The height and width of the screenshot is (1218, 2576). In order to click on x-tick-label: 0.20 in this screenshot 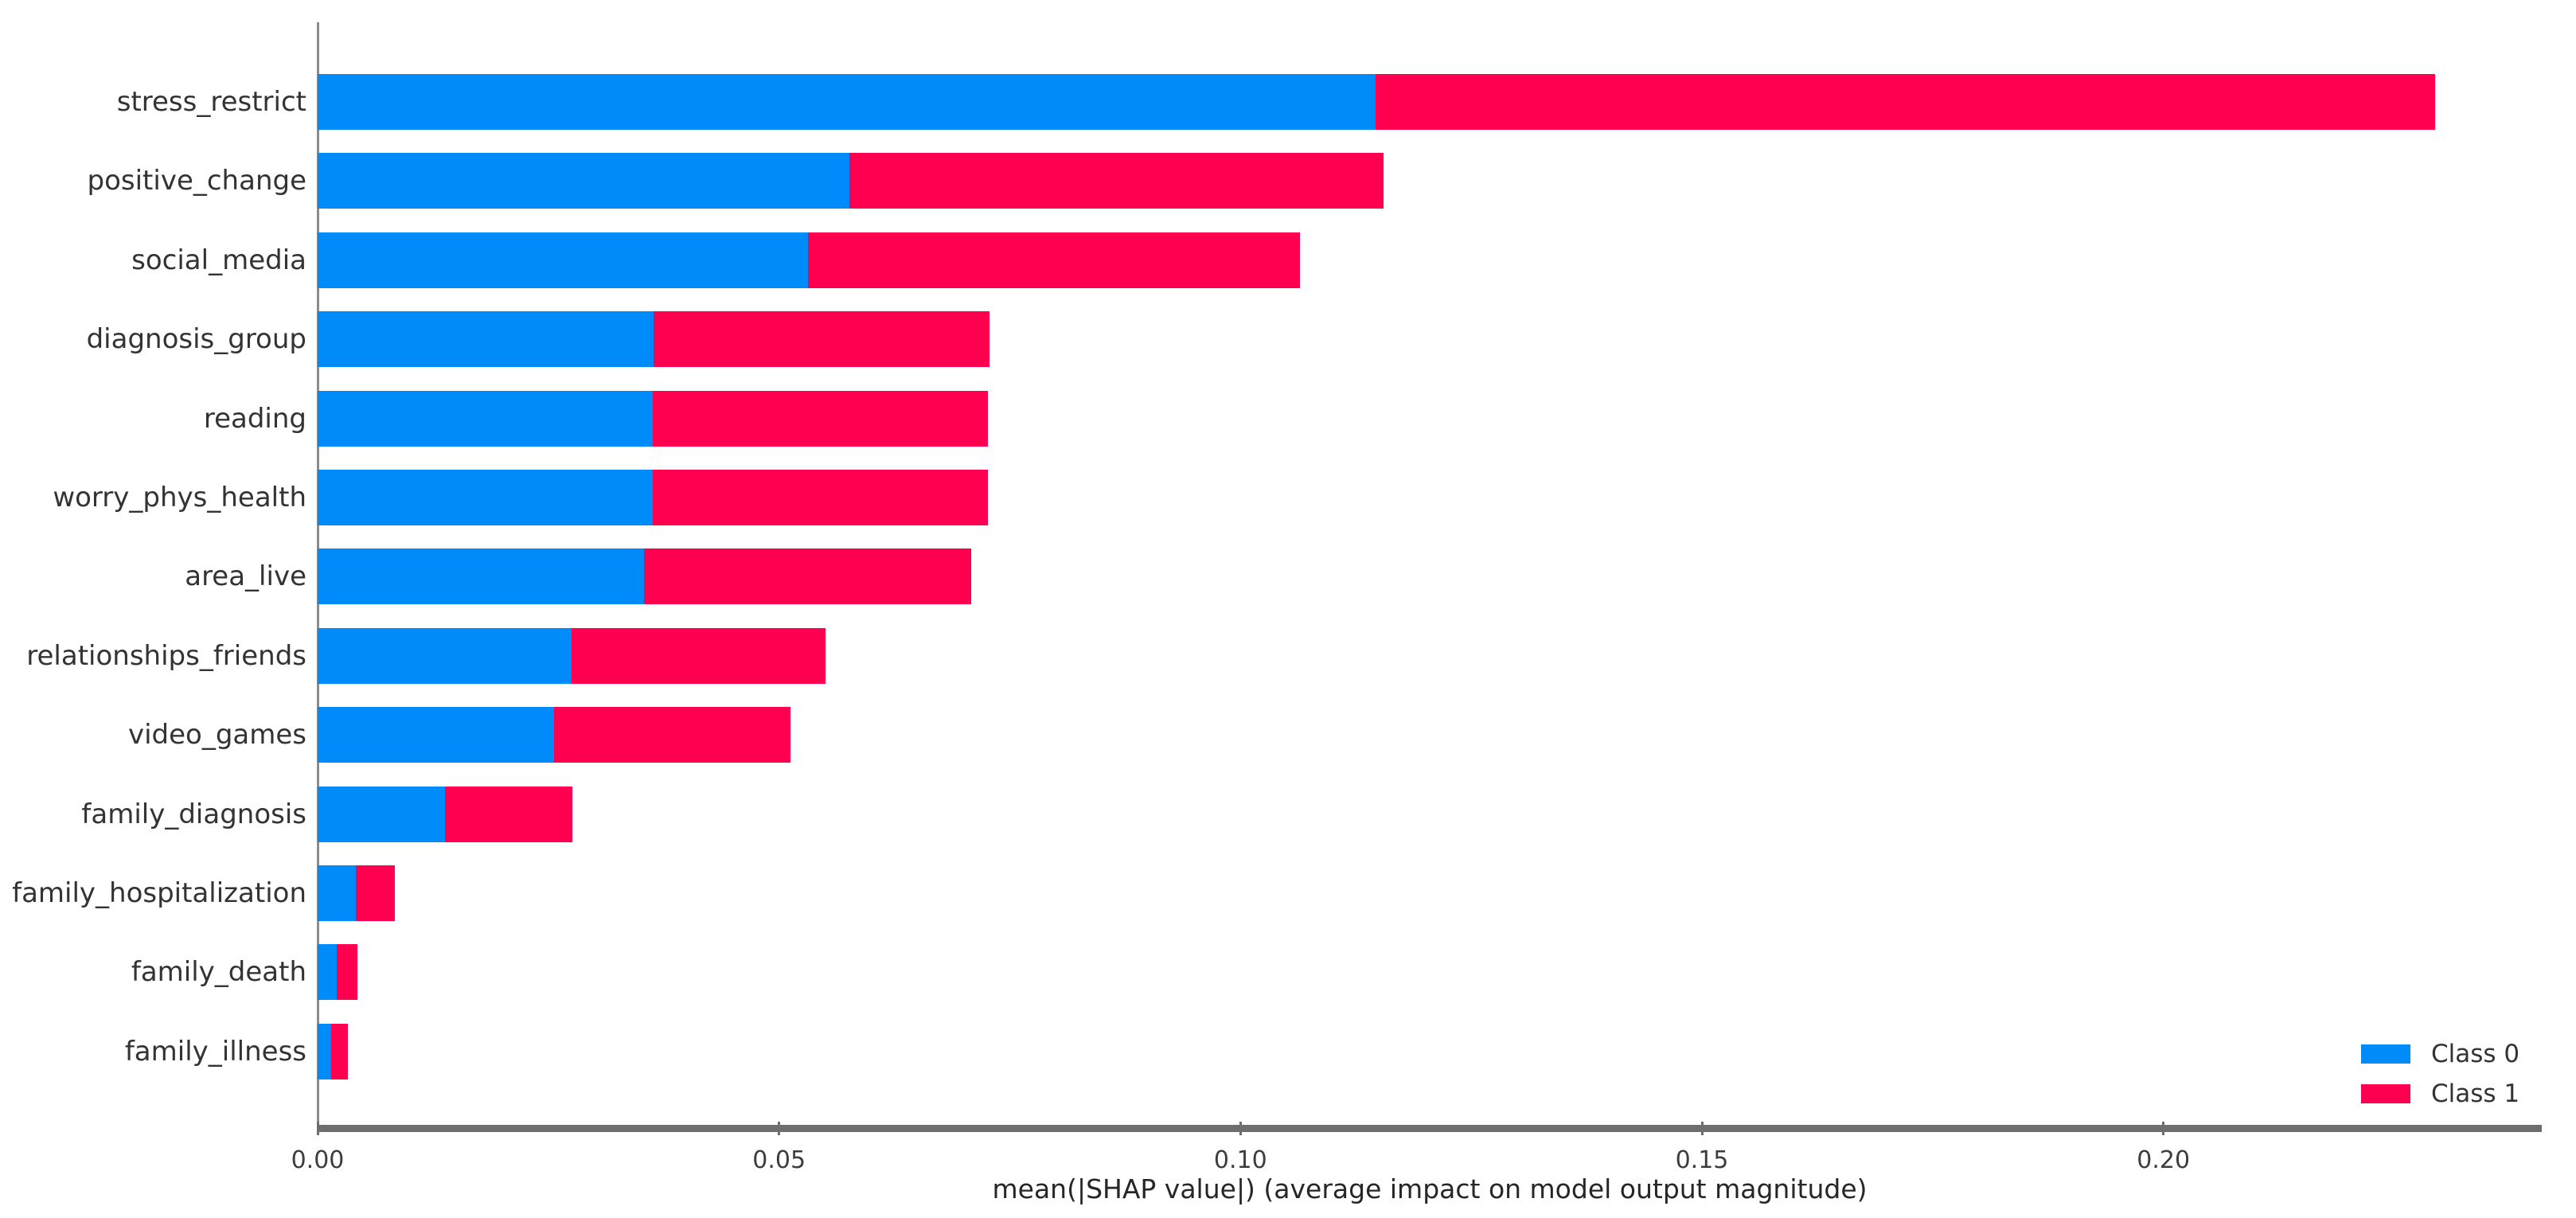, I will do `click(2164, 1160)`.